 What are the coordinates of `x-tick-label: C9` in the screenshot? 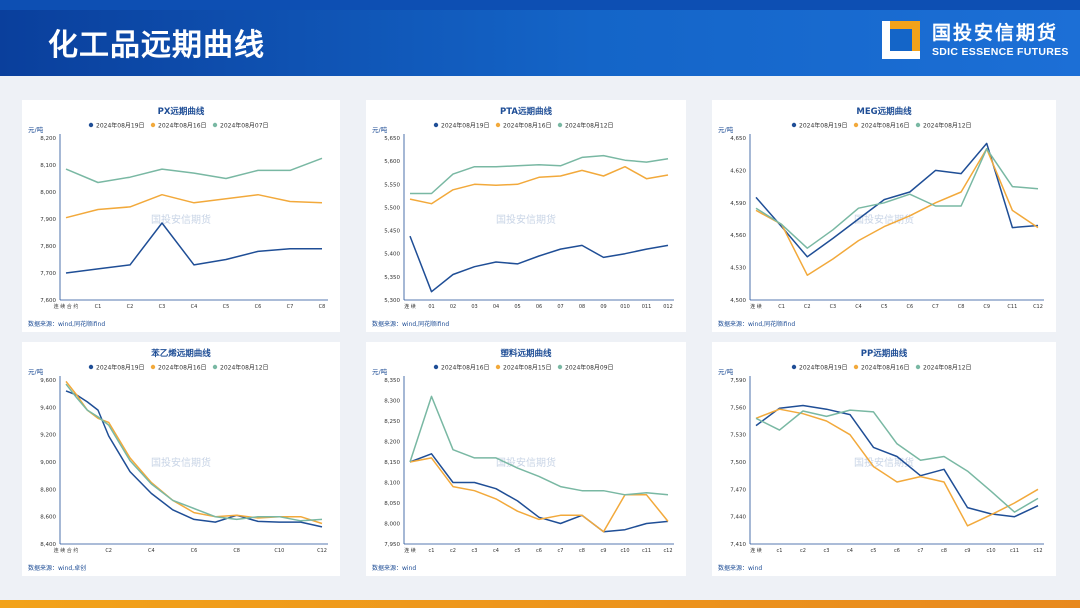 It's located at (986, 307).